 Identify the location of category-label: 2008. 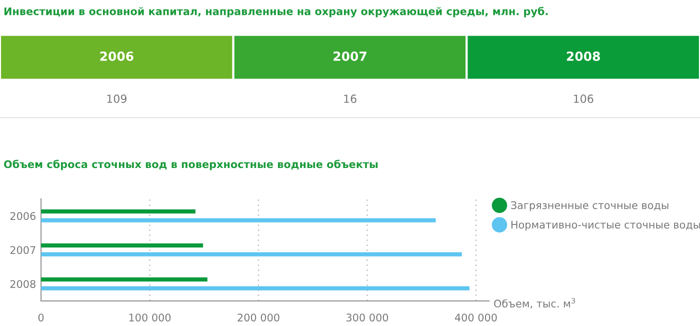
(583, 56).